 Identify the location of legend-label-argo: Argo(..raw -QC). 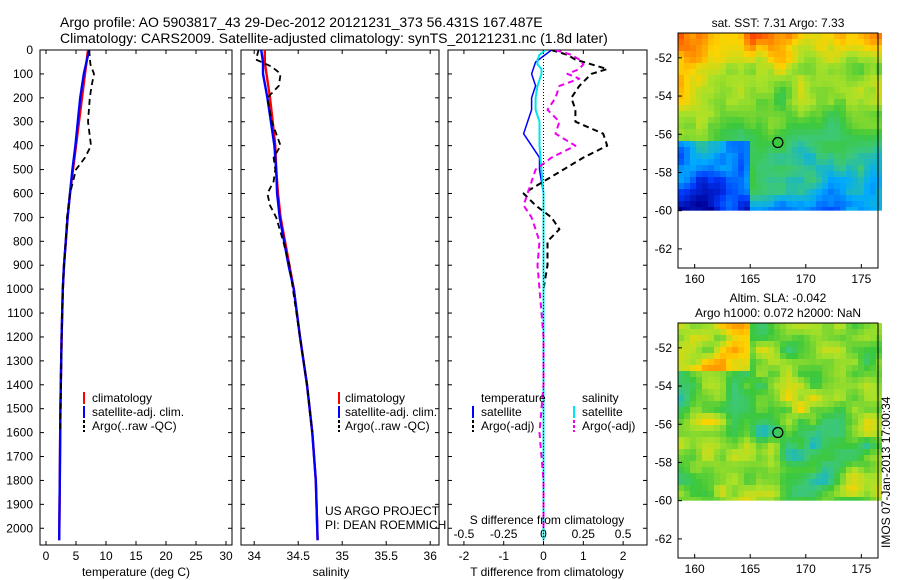
(387, 426).